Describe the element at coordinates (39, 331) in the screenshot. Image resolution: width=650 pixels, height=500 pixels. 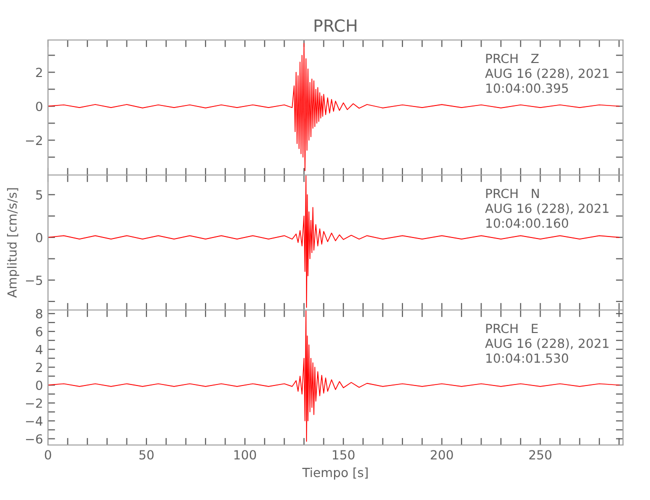
I see `y-tick-label: 6` at that location.